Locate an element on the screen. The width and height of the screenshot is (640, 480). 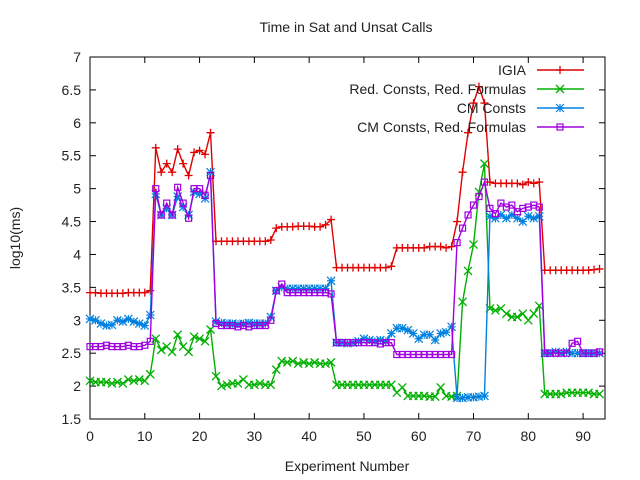
x-tick-label: 80 is located at coordinates (529, 436).